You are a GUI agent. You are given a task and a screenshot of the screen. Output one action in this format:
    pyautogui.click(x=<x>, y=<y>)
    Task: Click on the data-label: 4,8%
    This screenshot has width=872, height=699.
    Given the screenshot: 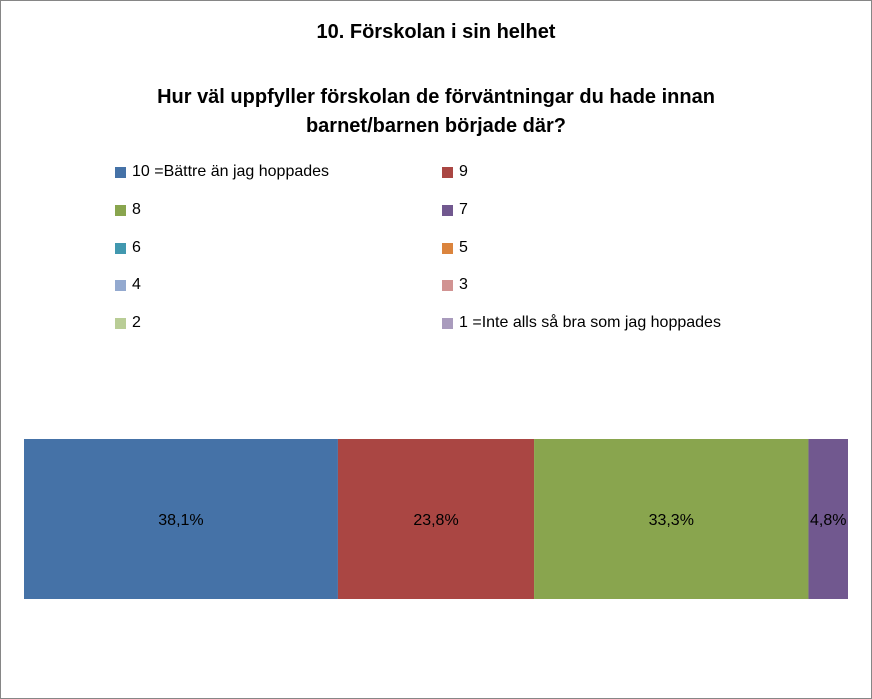 What is the action you would take?
    pyautogui.click(x=828, y=520)
    